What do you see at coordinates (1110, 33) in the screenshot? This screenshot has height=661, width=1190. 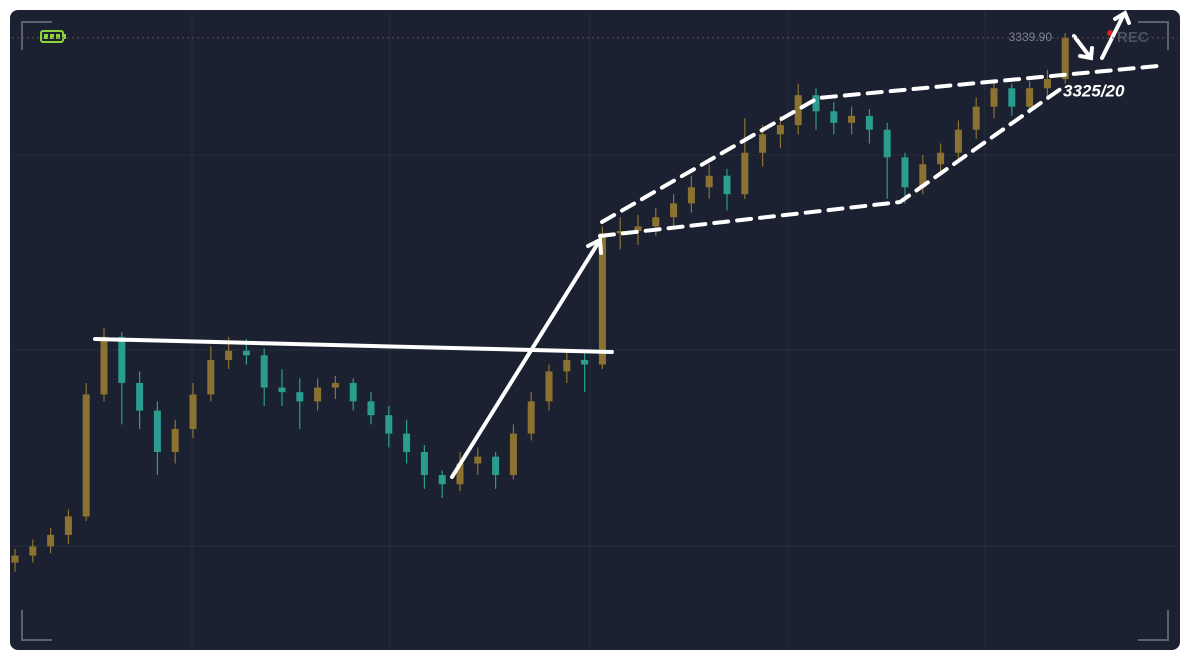 I see `rec-dot` at bounding box center [1110, 33].